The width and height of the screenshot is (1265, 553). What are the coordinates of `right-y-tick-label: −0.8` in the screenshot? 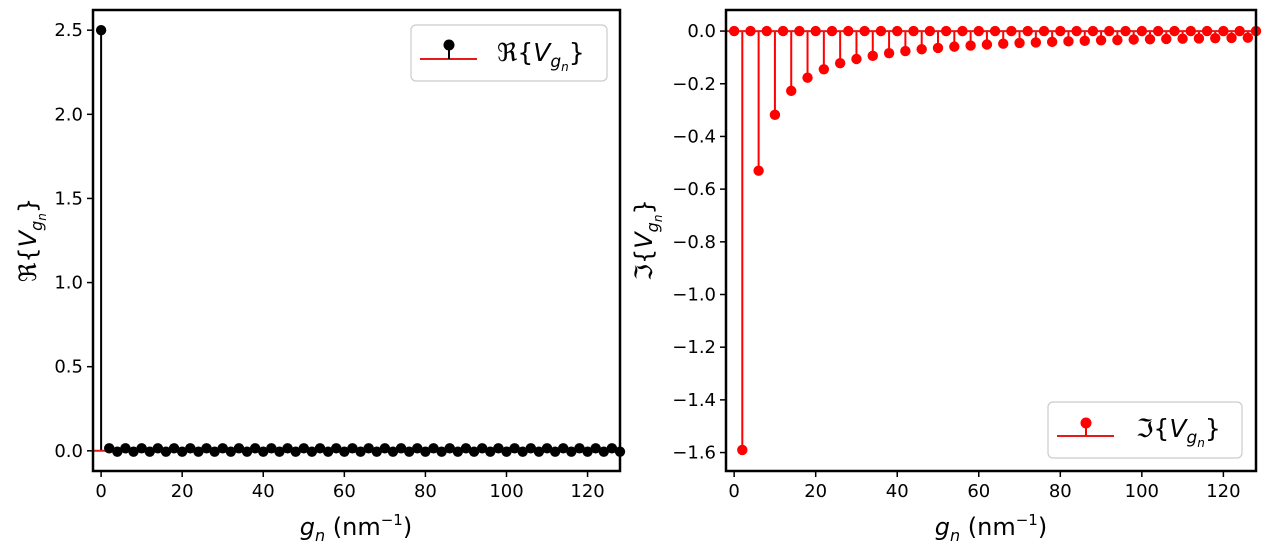 It's located at (694, 242).